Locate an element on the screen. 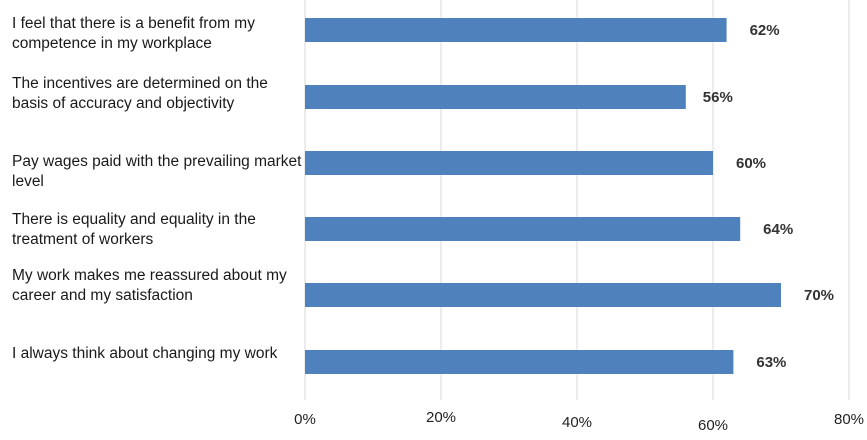 The image size is (867, 440). data-label: 63% is located at coordinates (771, 362).